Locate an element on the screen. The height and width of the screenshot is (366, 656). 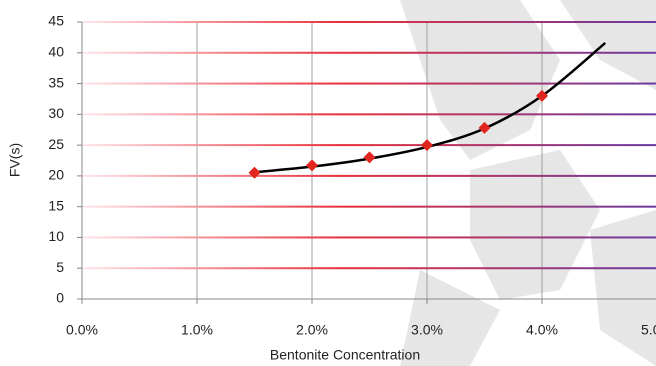
x-tick-label: 5.0% is located at coordinates (648, 330).